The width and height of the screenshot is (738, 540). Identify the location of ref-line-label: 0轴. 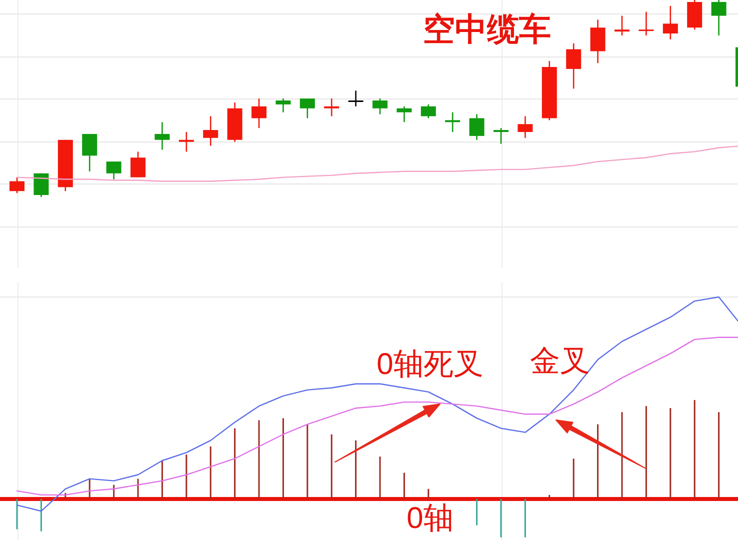
(430, 518).